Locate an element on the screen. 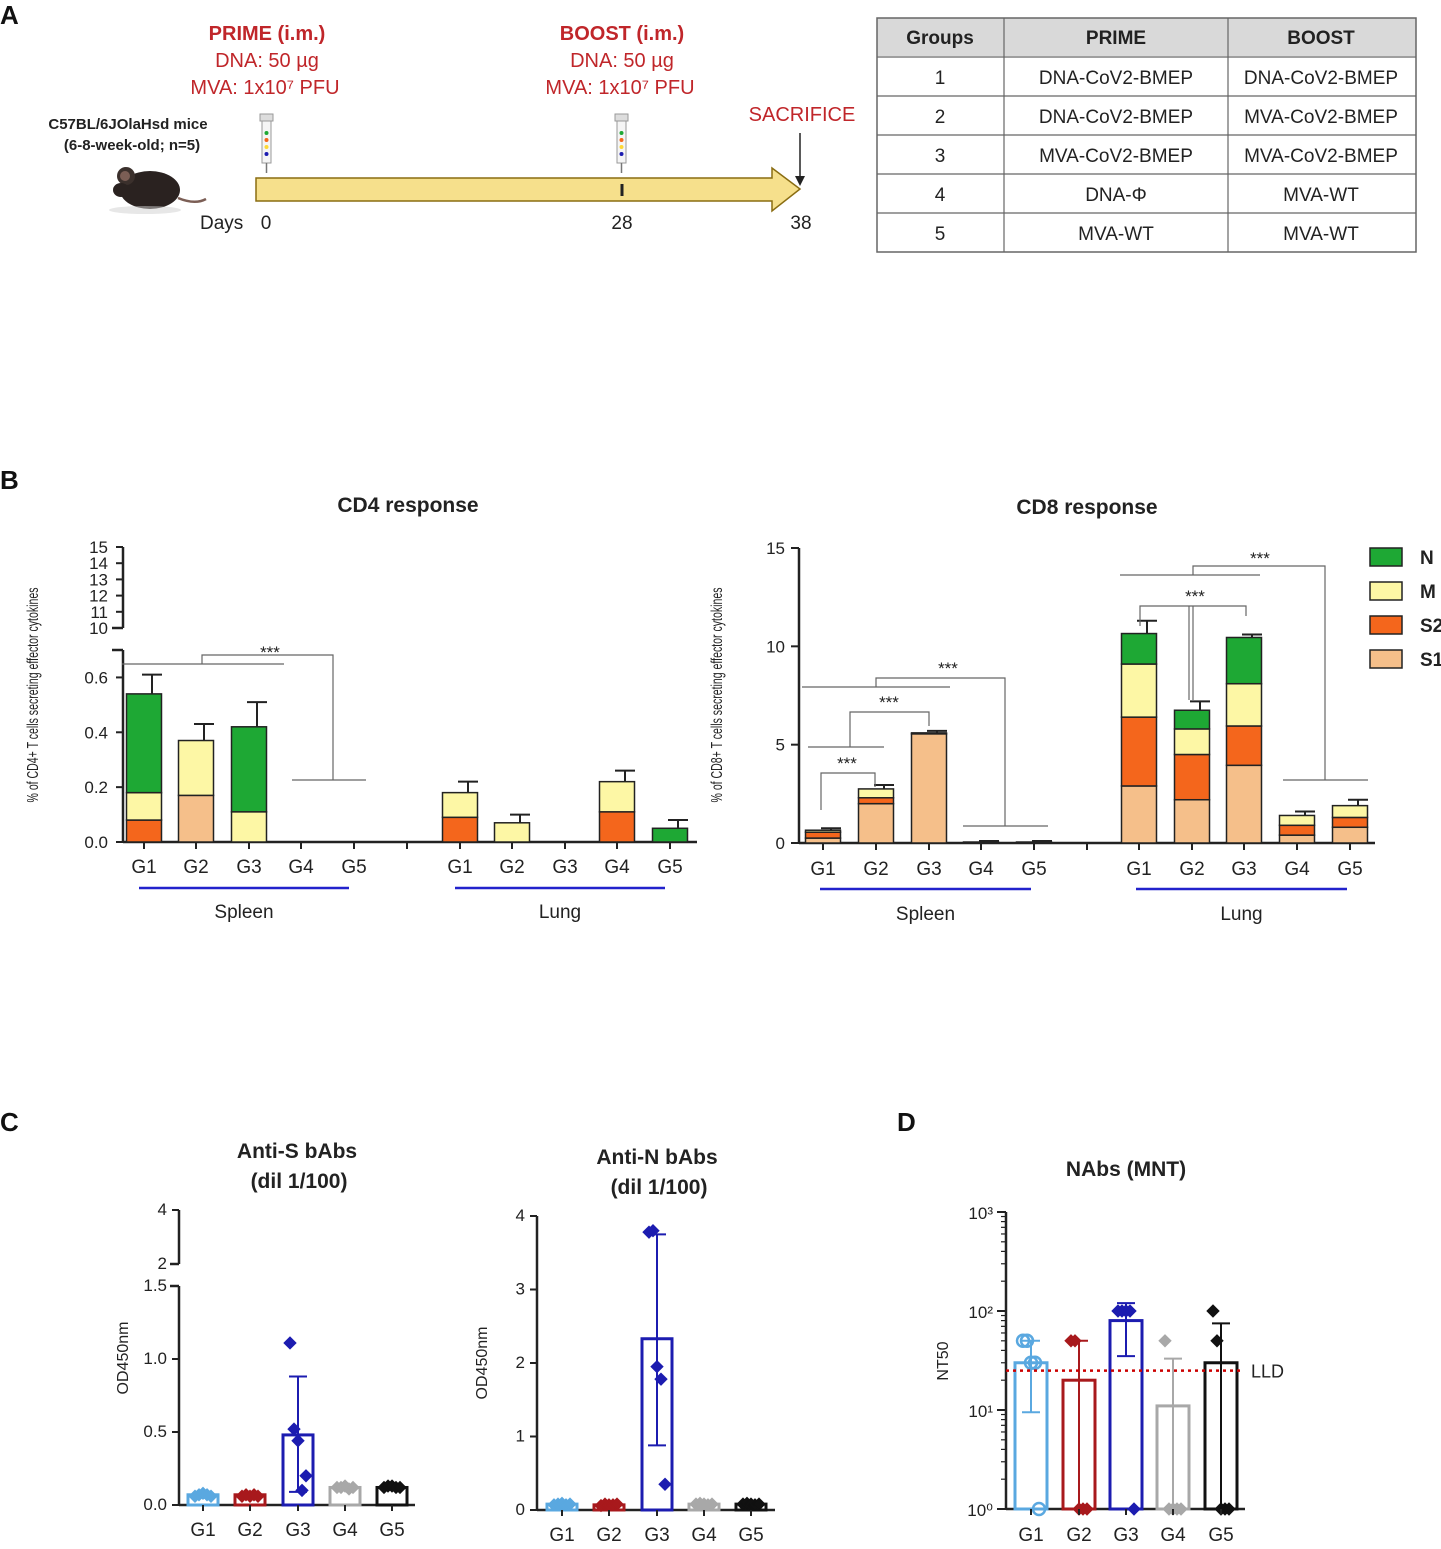 This screenshot has height=1549, width=1441. y-tick-label: 0.4 is located at coordinates (96, 732).